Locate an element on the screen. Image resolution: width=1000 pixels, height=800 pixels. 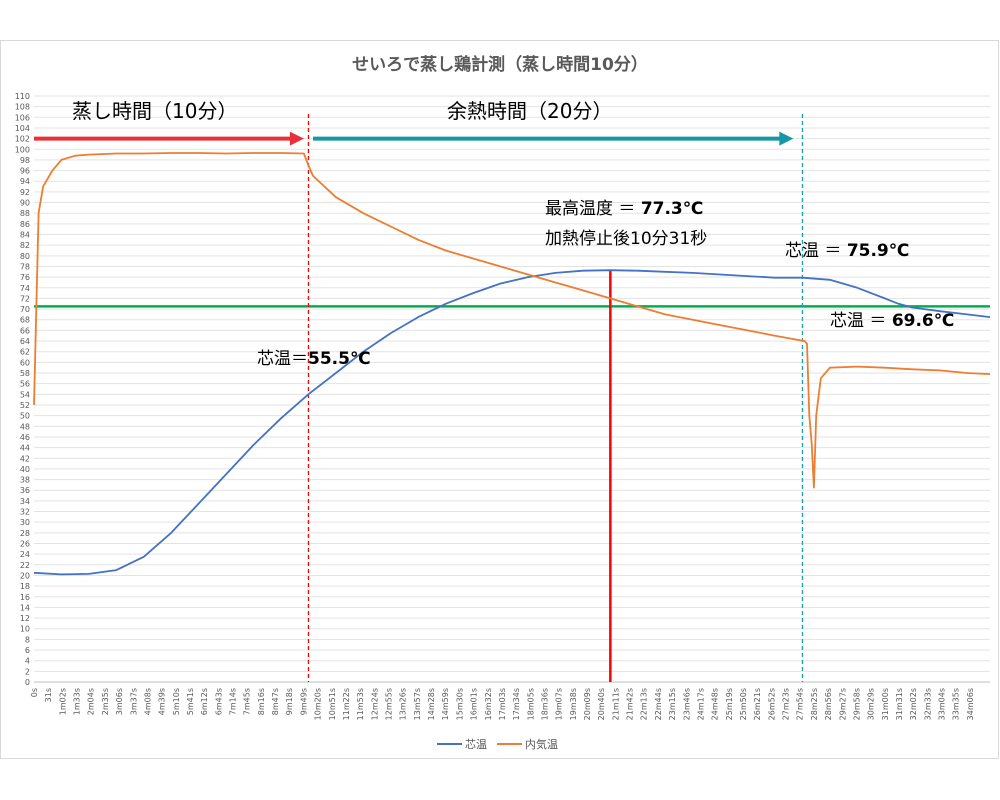
x-tick-label: 25m19s is located at coordinates (729, 704).